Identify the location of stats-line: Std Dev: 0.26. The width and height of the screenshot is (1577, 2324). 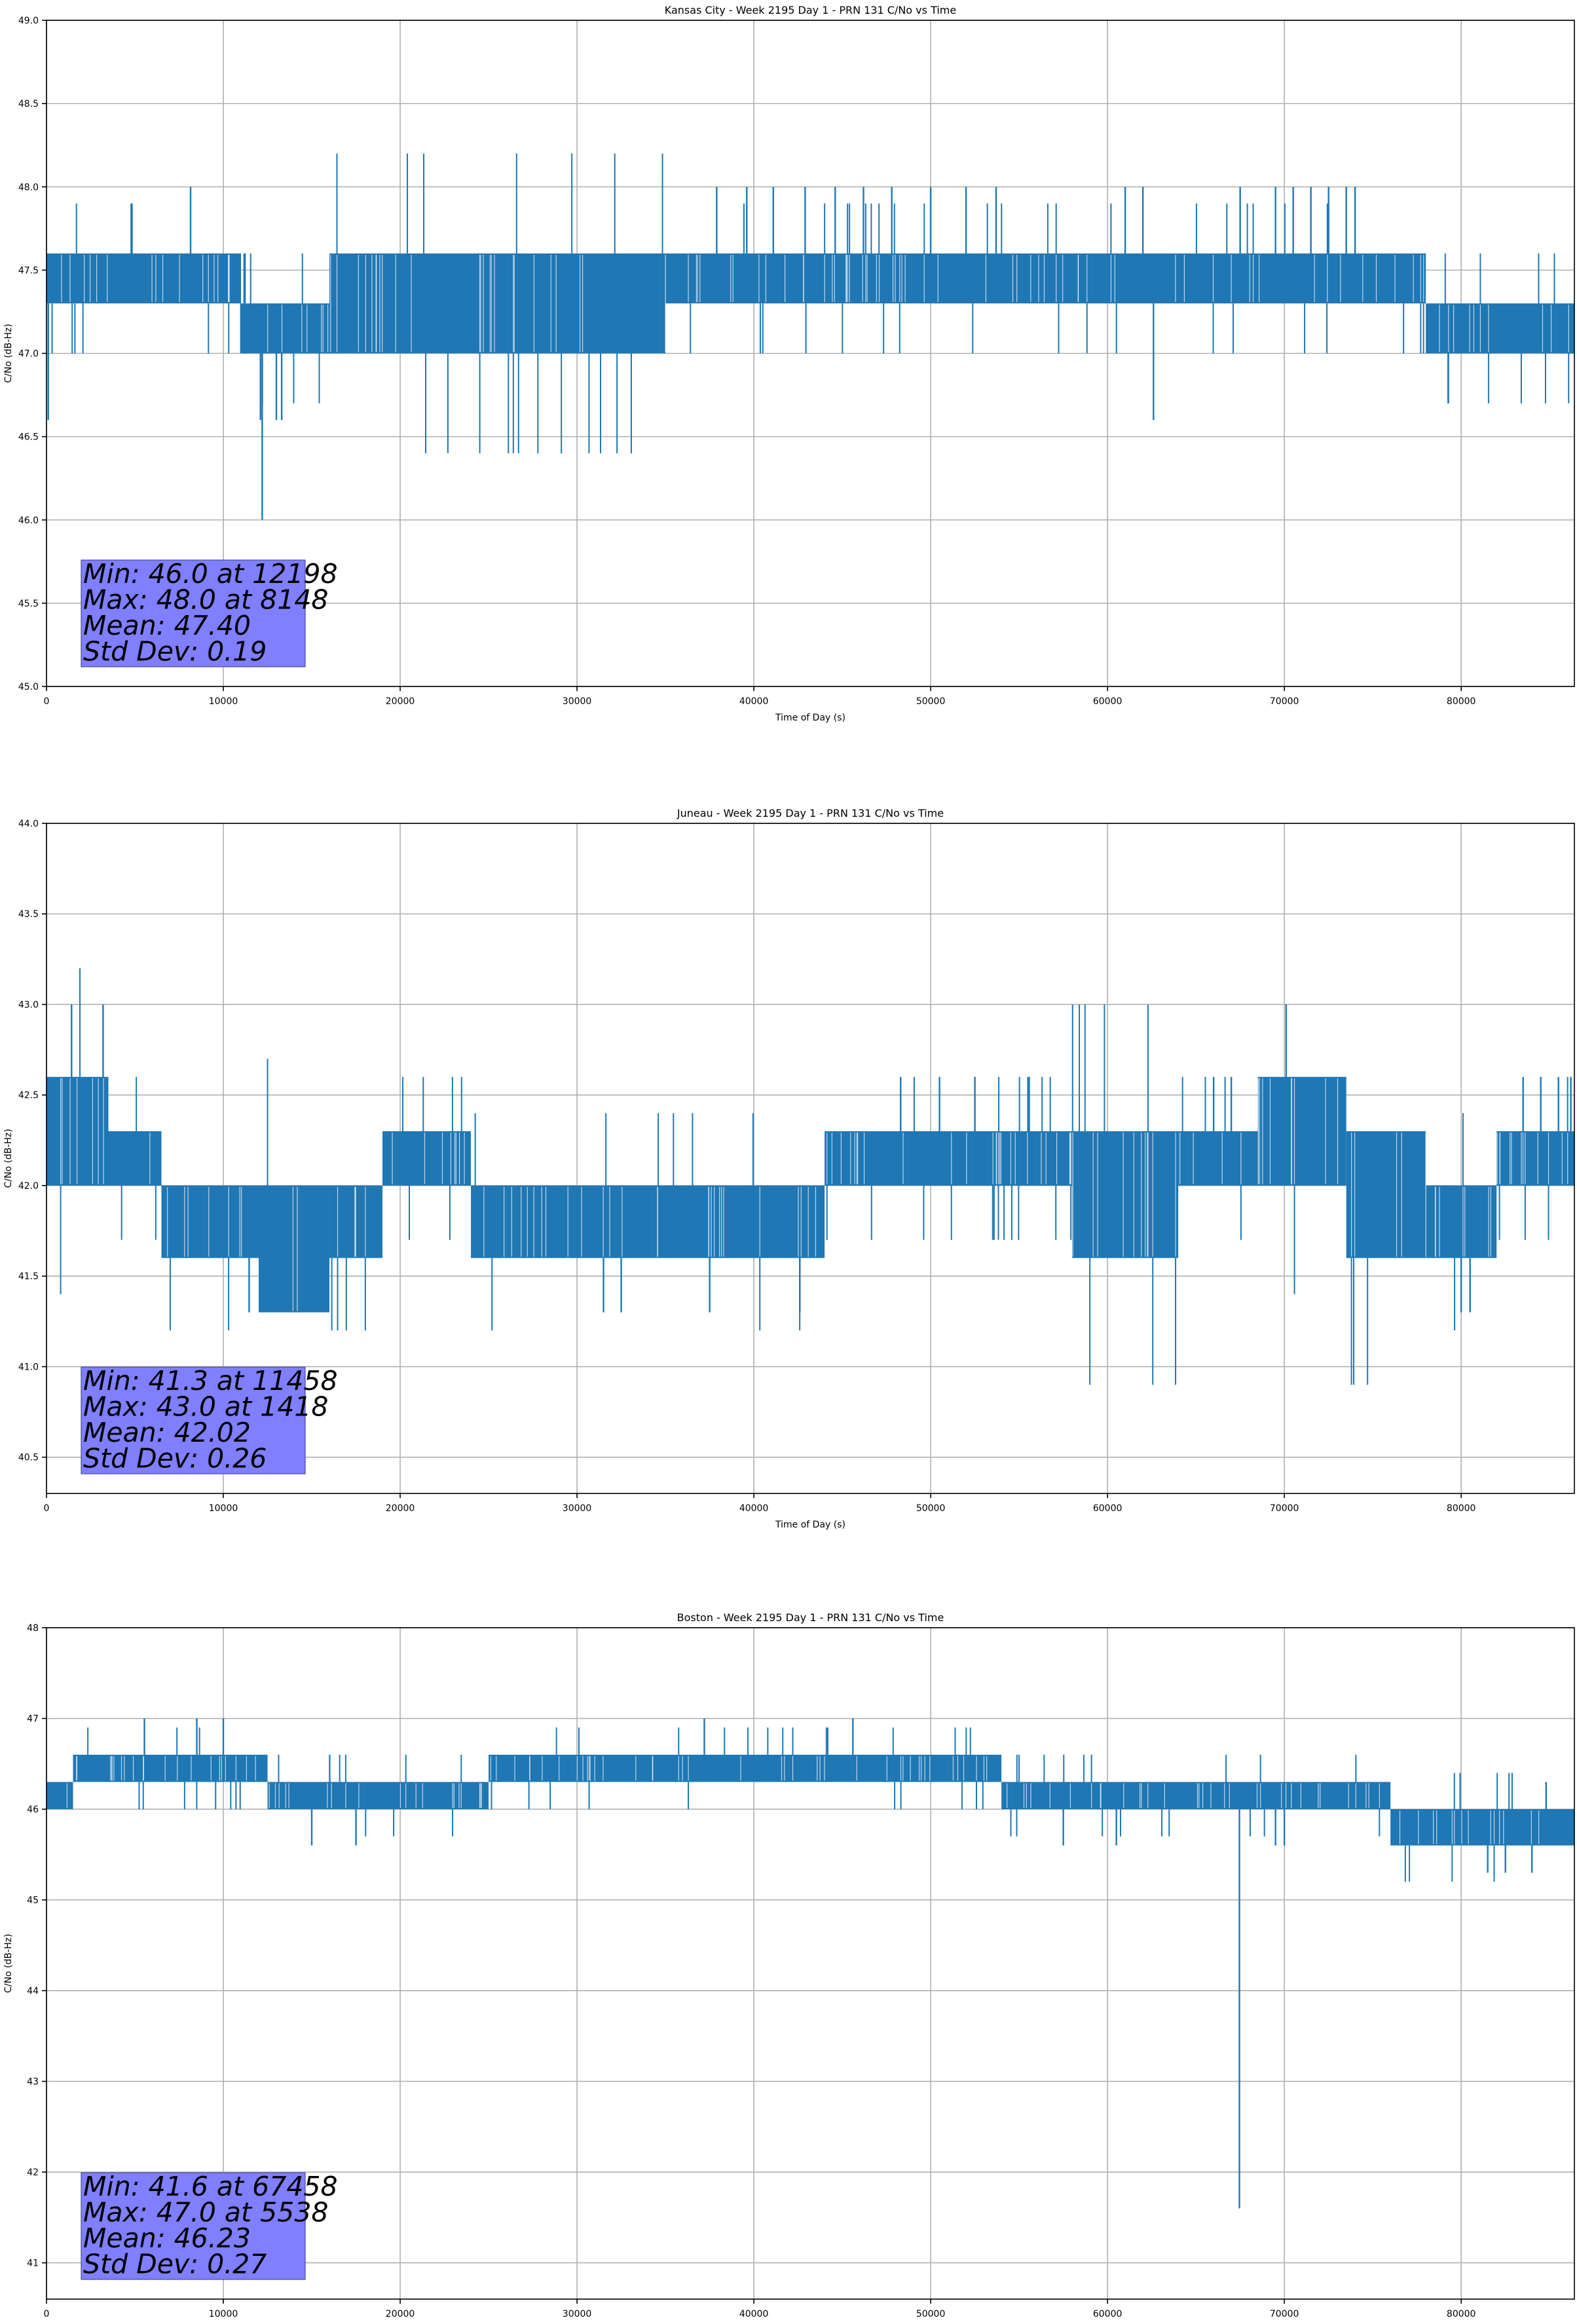
(175, 1458).